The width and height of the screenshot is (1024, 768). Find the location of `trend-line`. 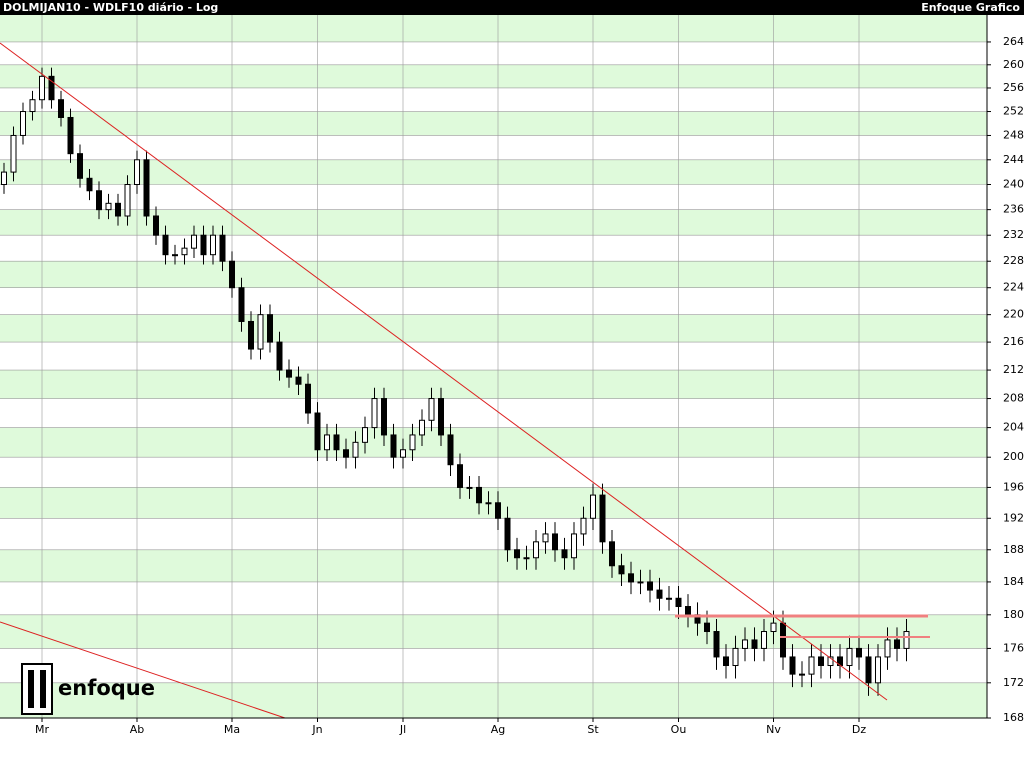

trend-line is located at coordinates (143, 670).